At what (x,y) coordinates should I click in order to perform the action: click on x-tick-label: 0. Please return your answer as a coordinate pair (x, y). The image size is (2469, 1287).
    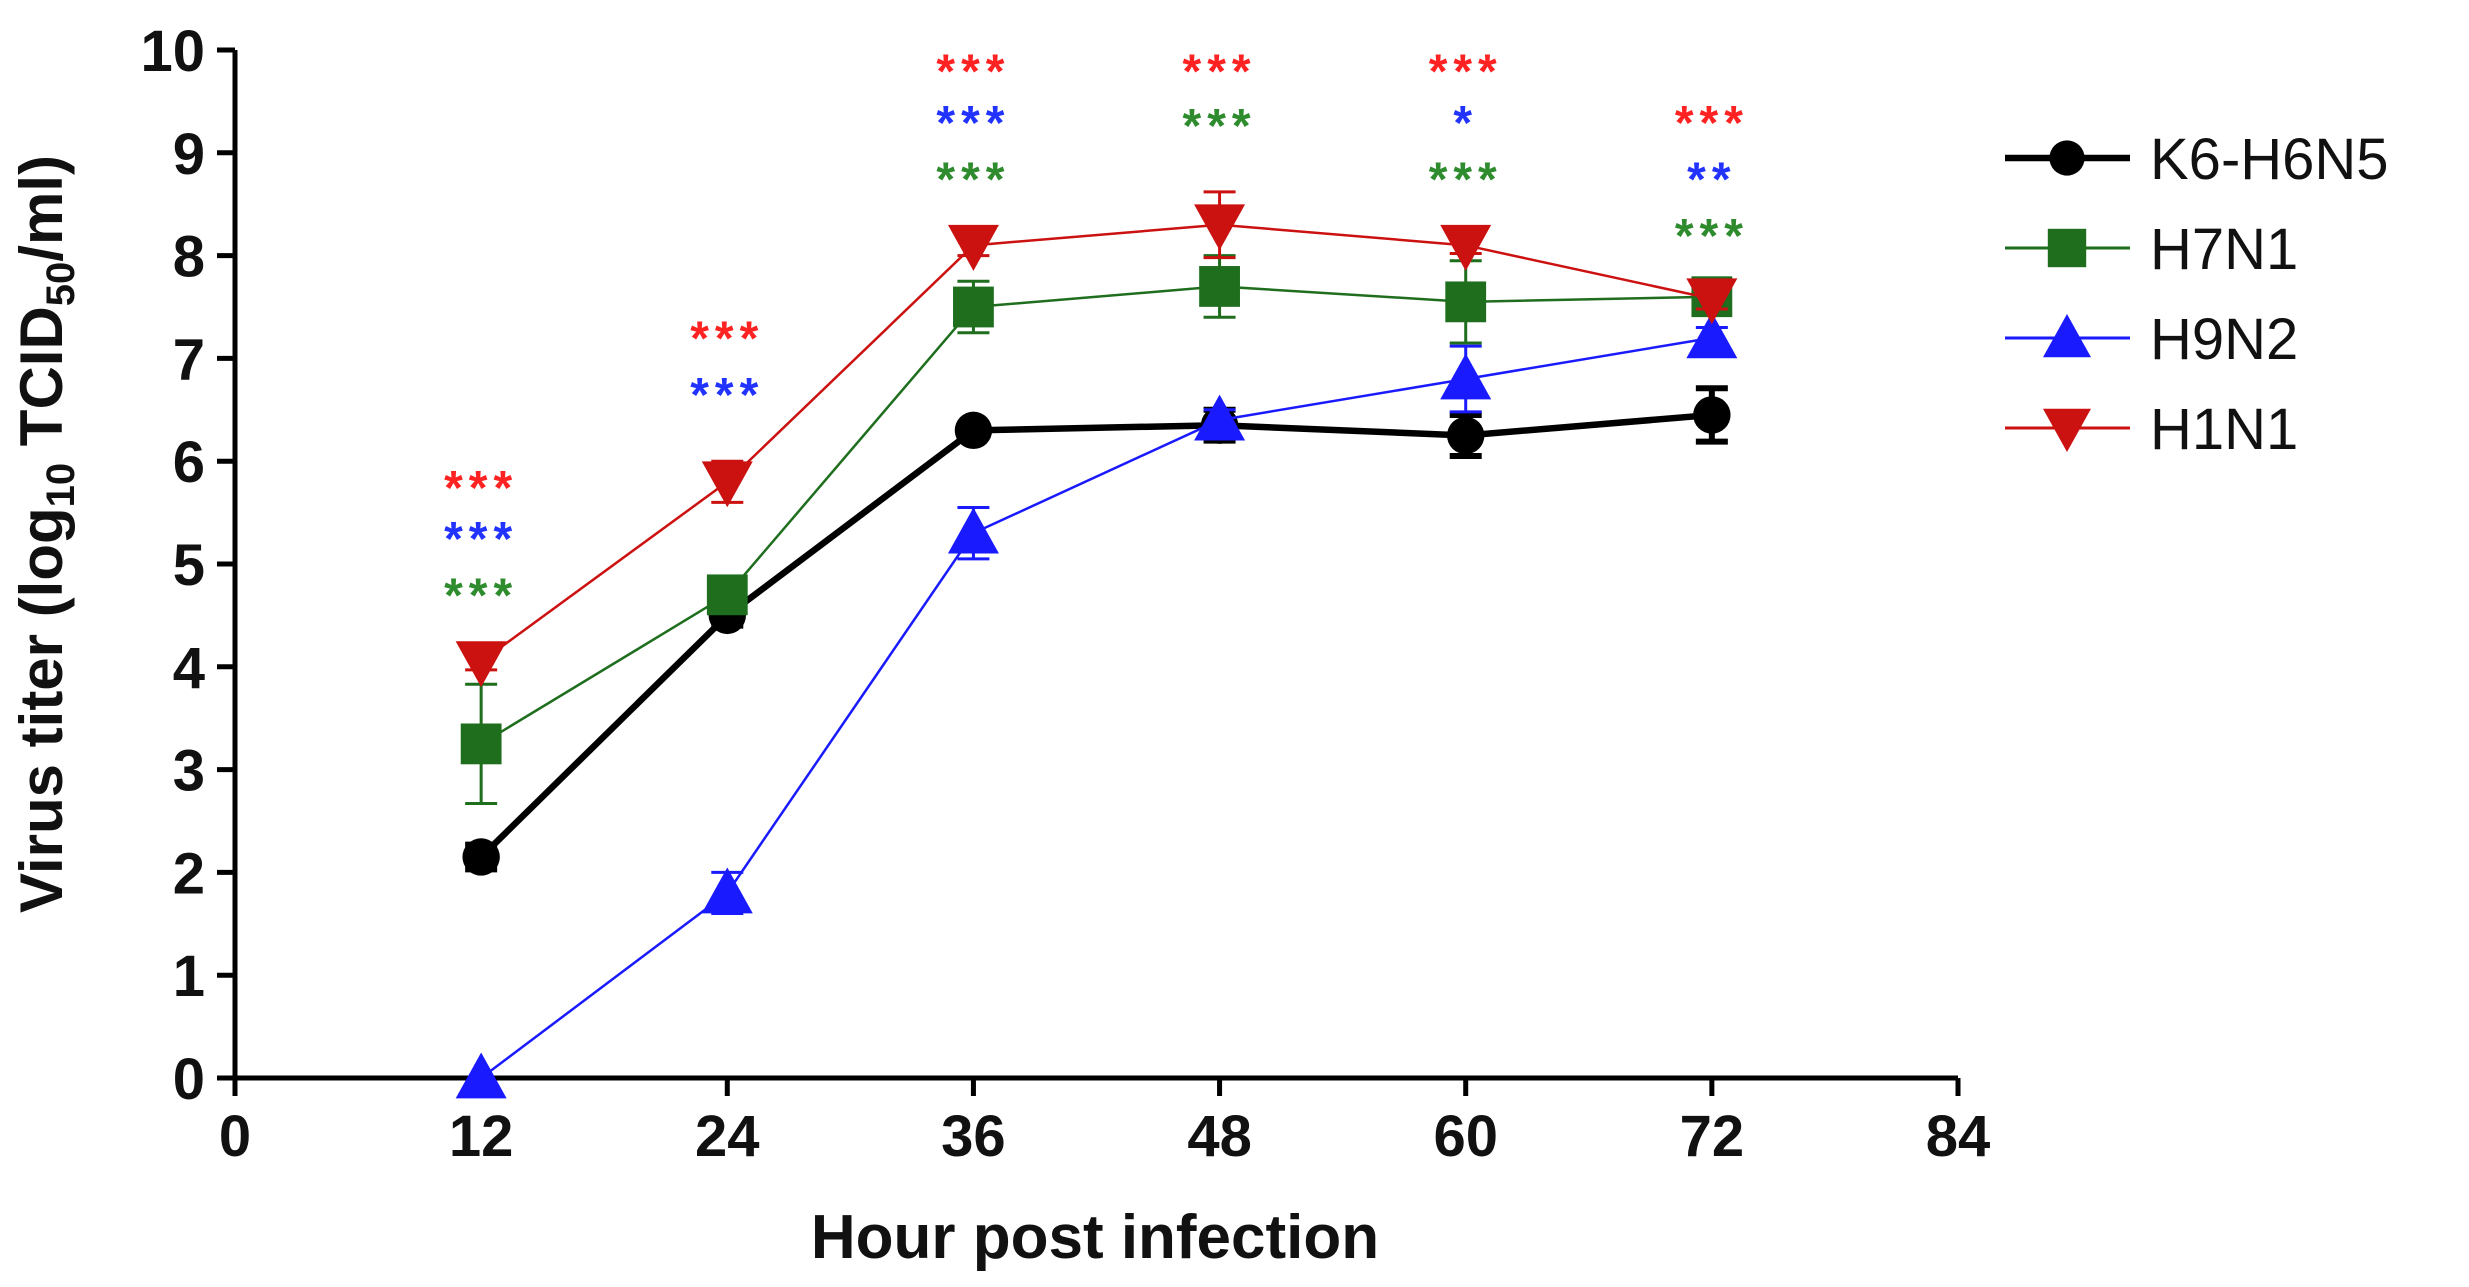
    Looking at the image, I should click on (235, 1136).